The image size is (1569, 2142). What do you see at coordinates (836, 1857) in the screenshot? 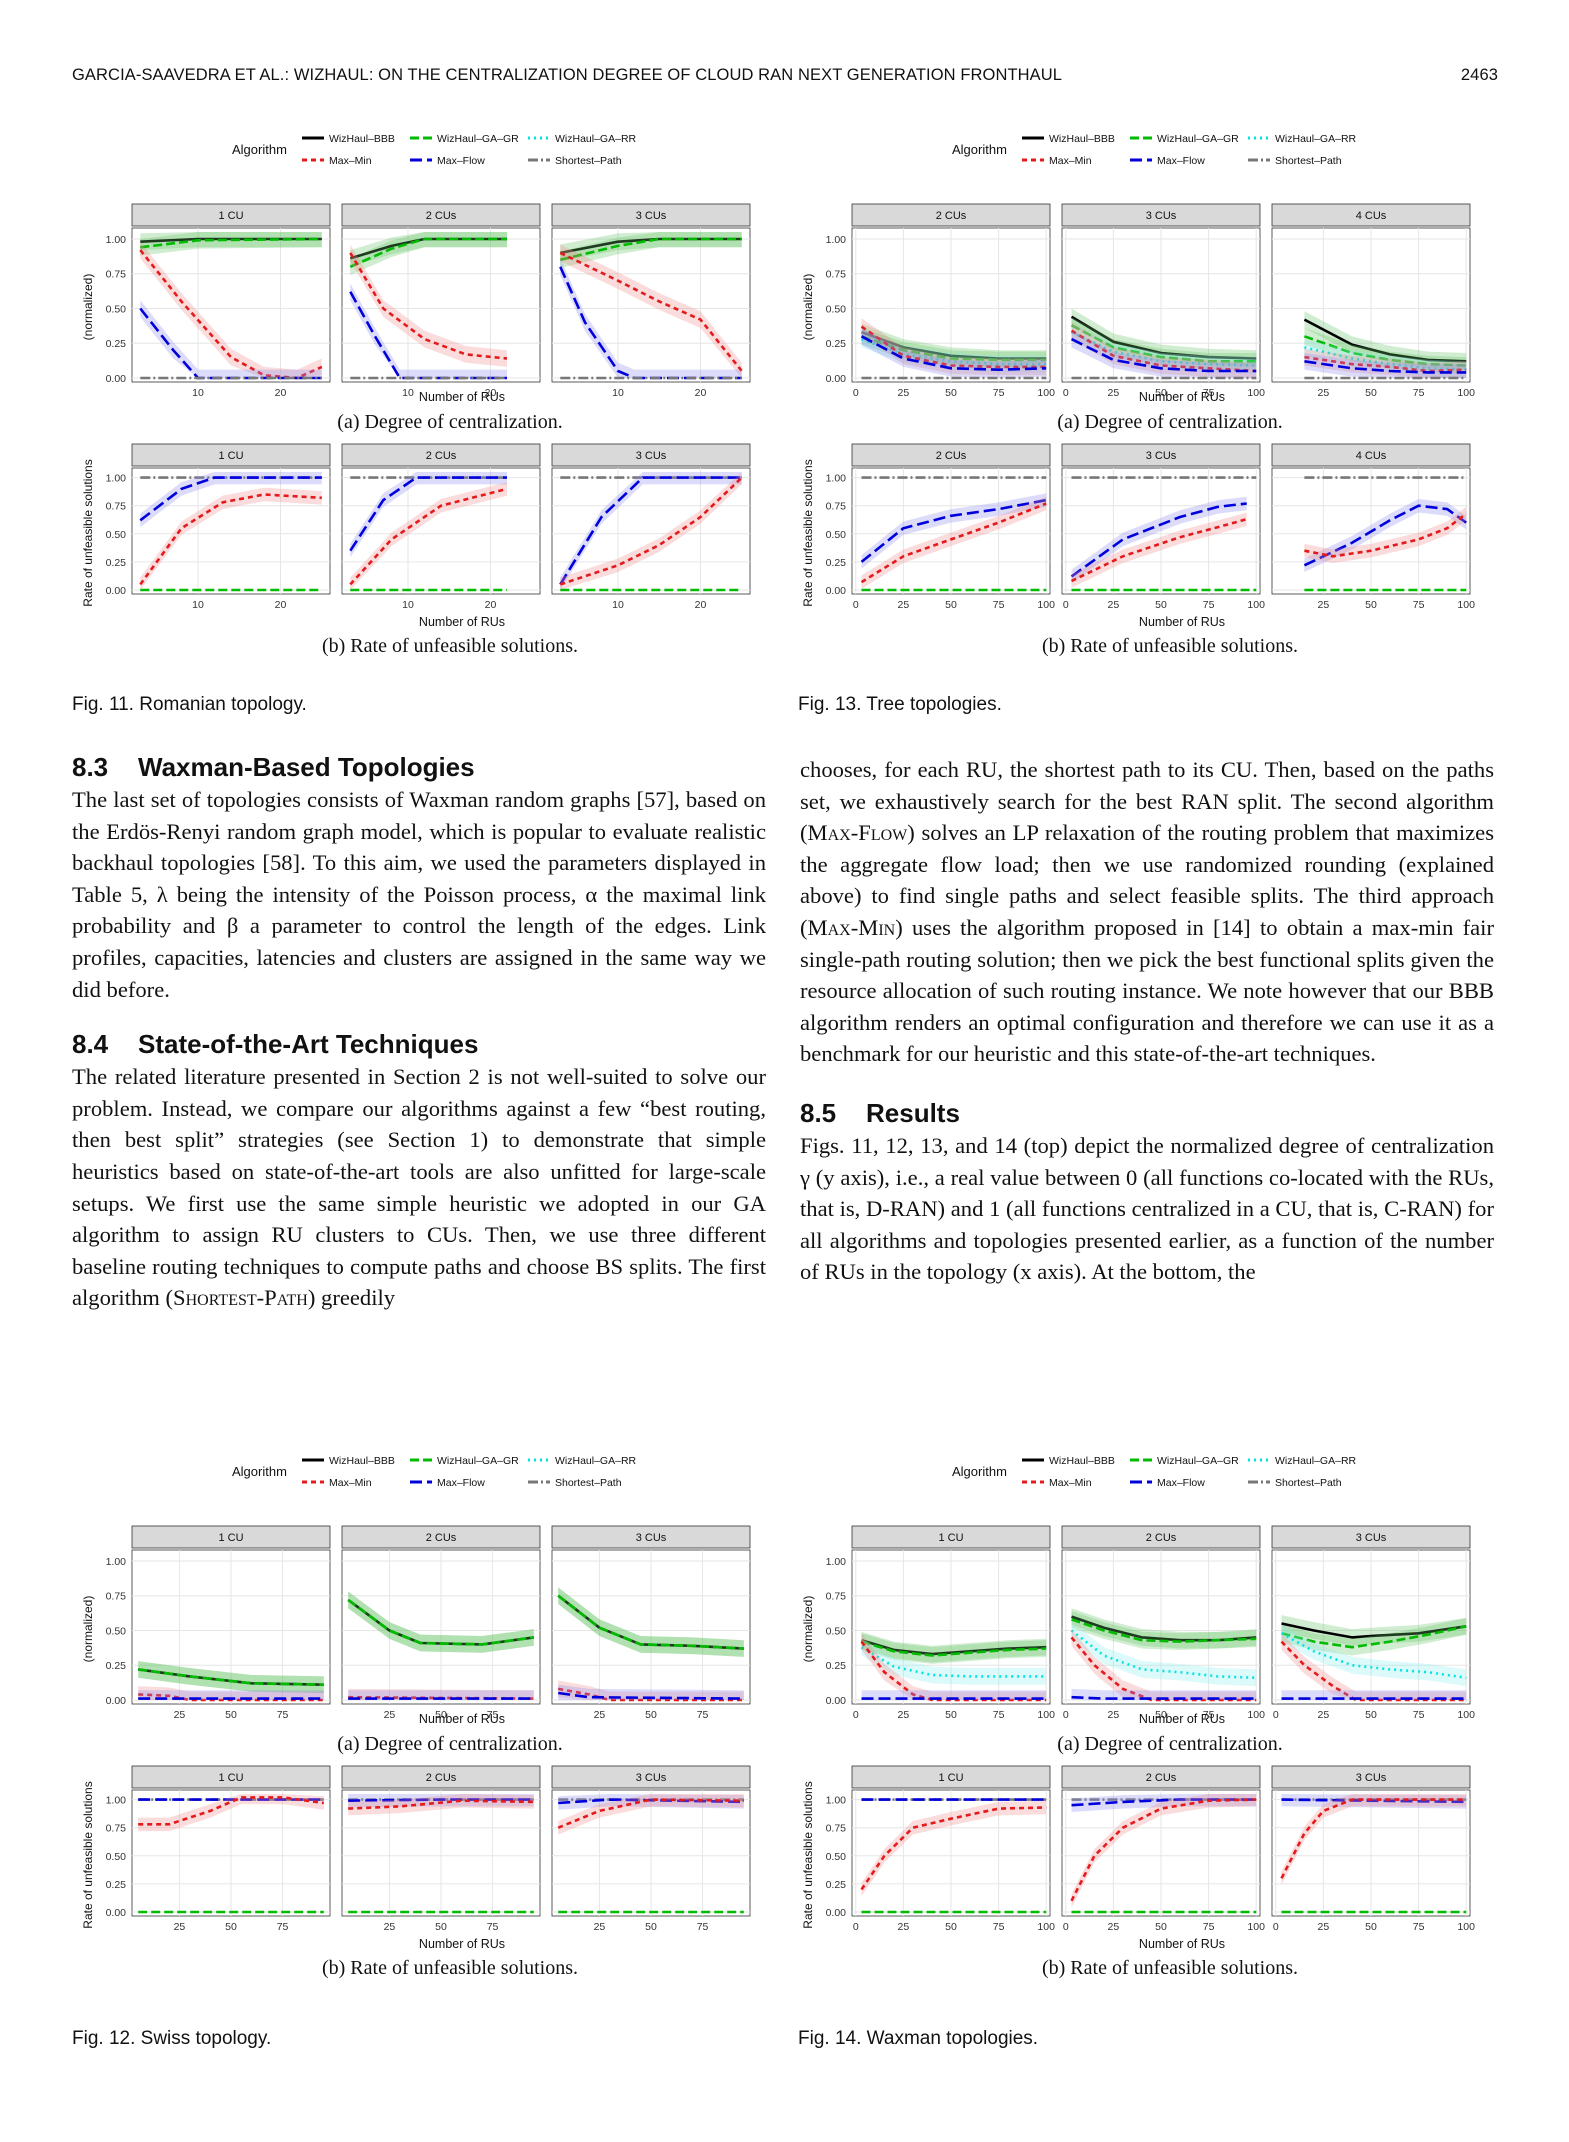
I see `y-tick-label: 0.50` at bounding box center [836, 1857].